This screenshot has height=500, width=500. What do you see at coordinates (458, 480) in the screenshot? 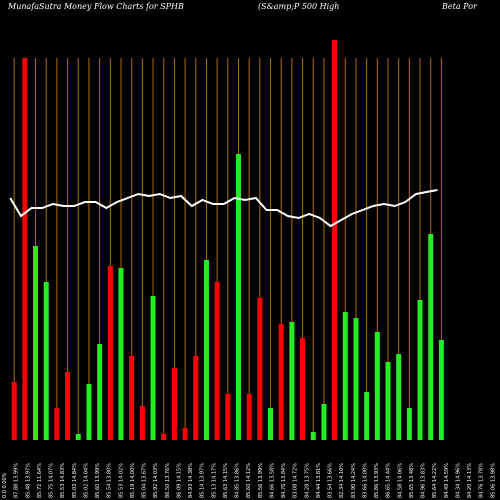
I see `x-tick-label: 84.34 14.96%` at bounding box center [458, 480].